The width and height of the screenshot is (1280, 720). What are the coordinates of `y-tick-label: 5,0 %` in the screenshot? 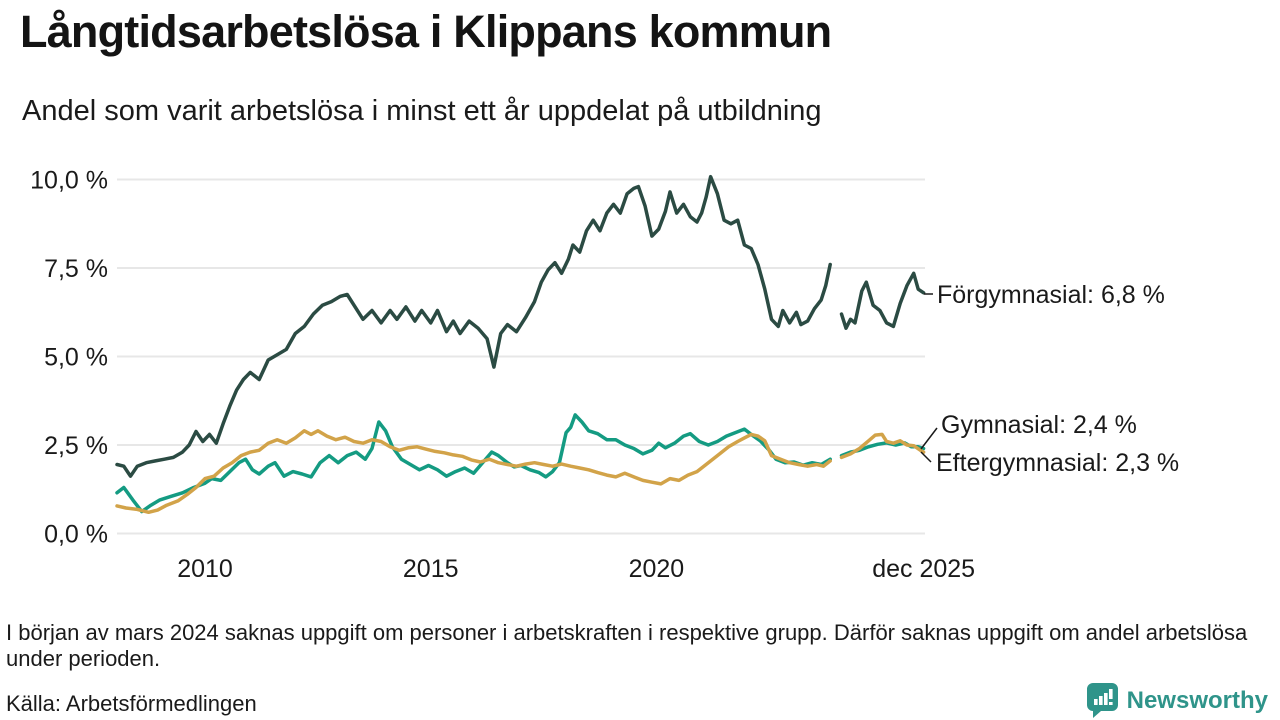 It's located at (76, 358).